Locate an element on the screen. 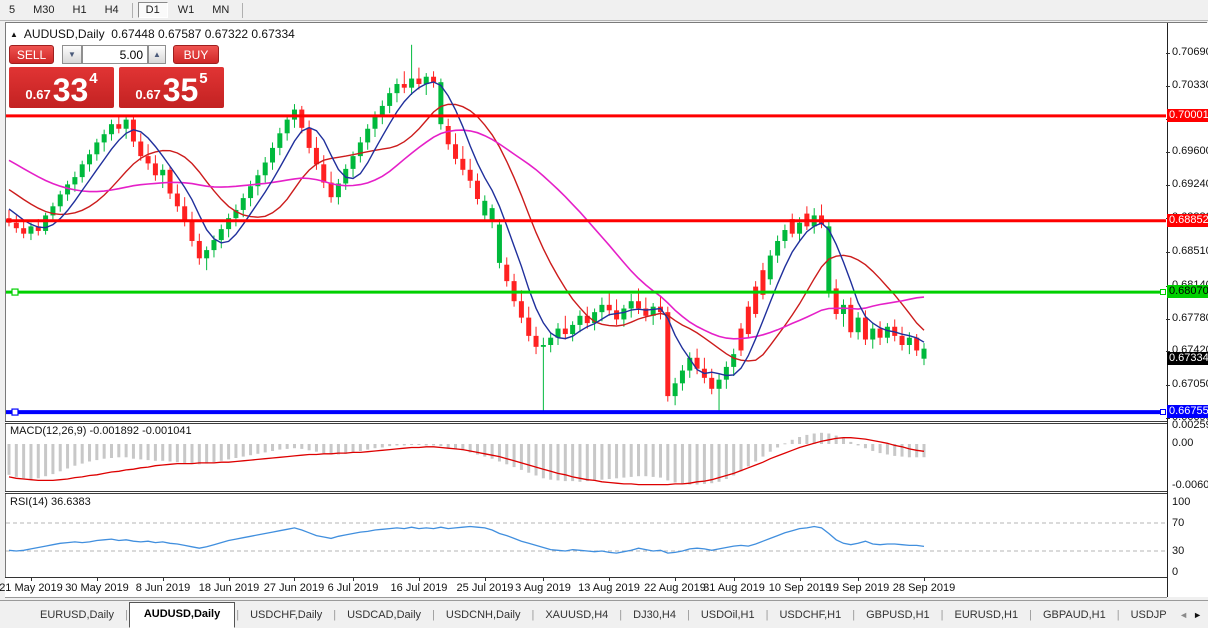 Image resolution: width=1208 pixels, height=628 pixels. collapse-icon: ▲ is located at coordinates (14, 34).